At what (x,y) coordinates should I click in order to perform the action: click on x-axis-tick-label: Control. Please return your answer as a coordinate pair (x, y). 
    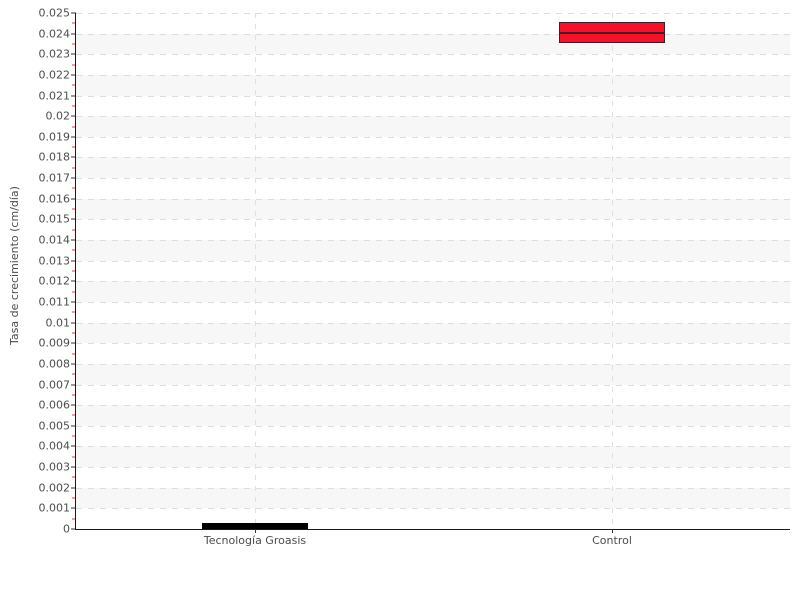
    Looking at the image, I should click on (612, 540).